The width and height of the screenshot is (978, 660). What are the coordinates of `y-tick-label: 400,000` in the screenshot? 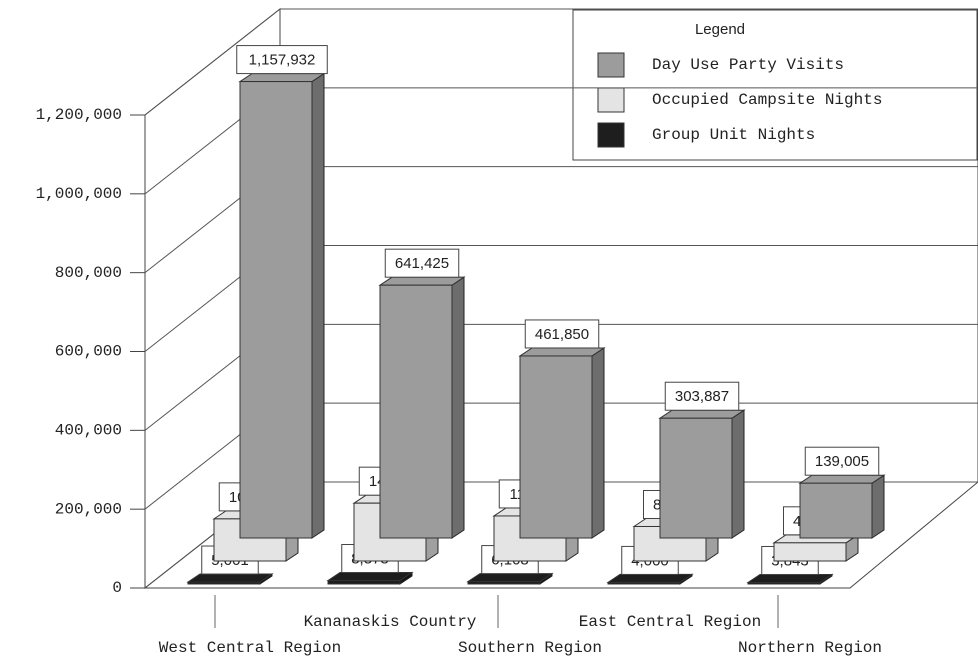 It's located at (88, 431).